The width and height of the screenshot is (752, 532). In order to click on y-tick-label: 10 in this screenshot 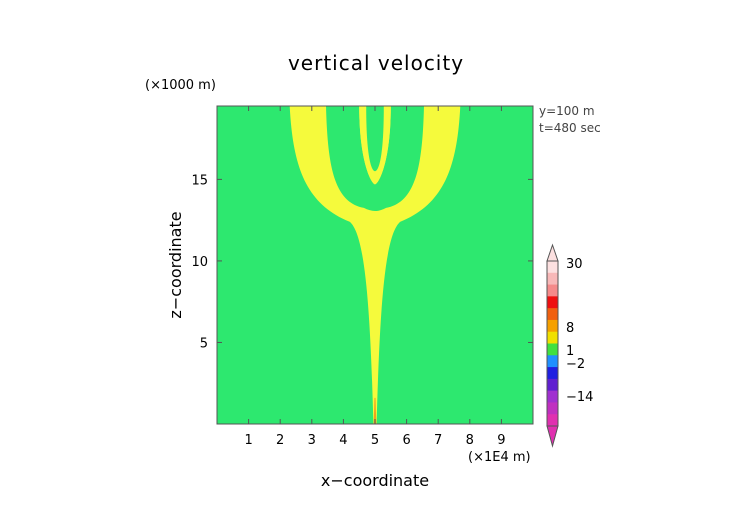, I will do `click(199, 262)`.